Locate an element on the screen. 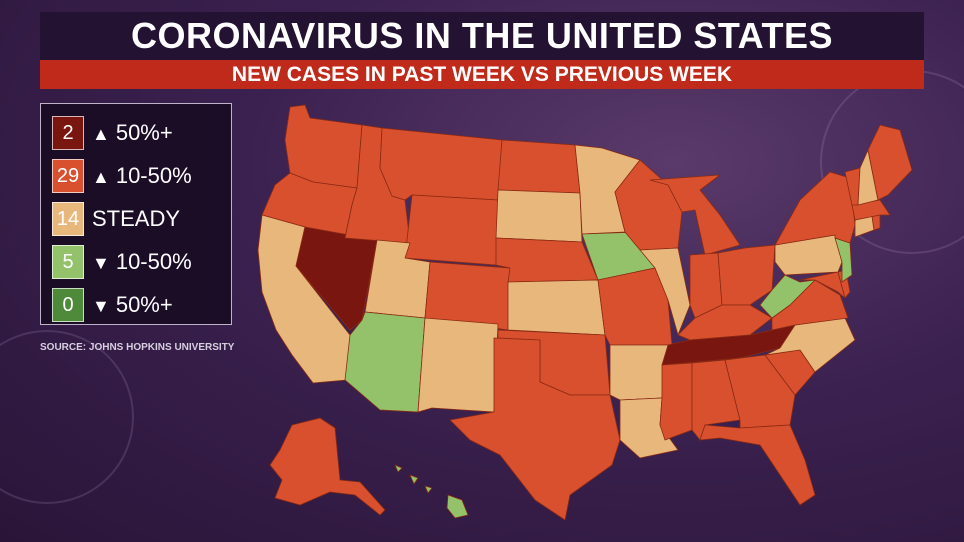 Image resolution: width=964 pixels, height=542 pixels. legend-row-up-10-50: 29 ▲ 10-50% is located at coordinates (122, 176).